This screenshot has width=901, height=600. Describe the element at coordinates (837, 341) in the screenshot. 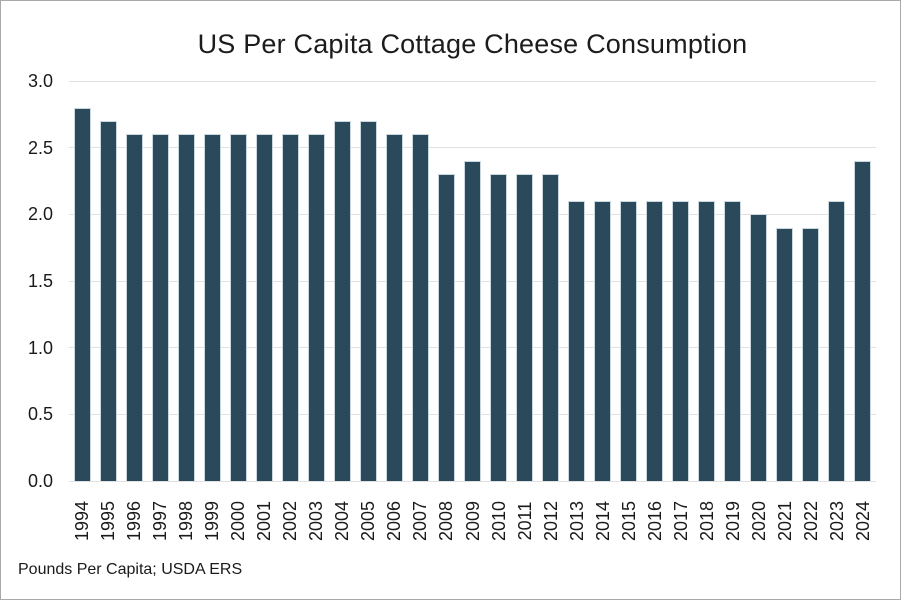

I see `bar-2023` at that location.